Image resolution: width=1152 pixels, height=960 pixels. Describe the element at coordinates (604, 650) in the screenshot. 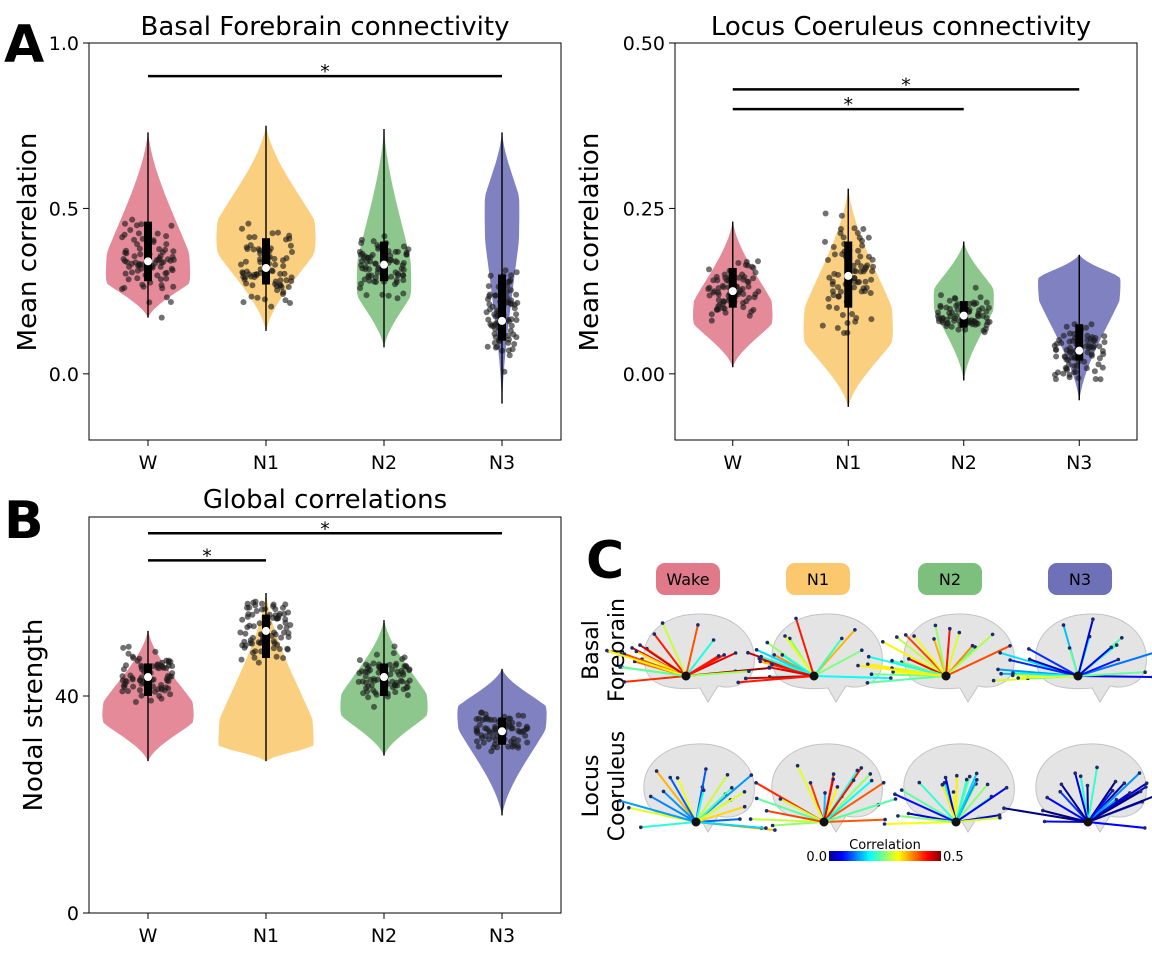

I see `row-label-basal-forebrain: Basal Forebrain` at that location.